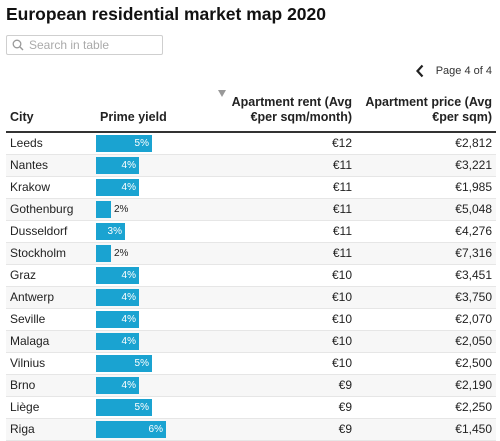 The image size is (500, 441). What do you see at coordinates (426, 165) in the screenshot?
I see `cell-apartment-price: €3,221` at bounding box center [426, 165].